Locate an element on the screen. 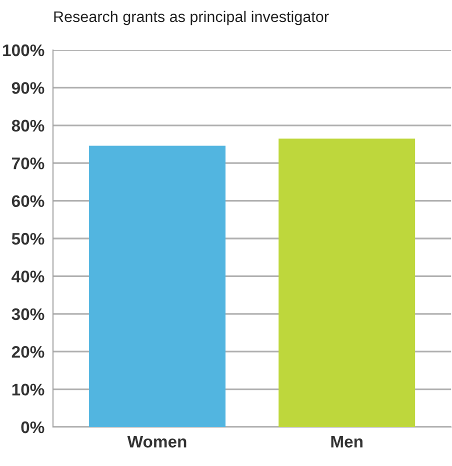  y-tick-label: 0% is located at coordinates (32, 427).